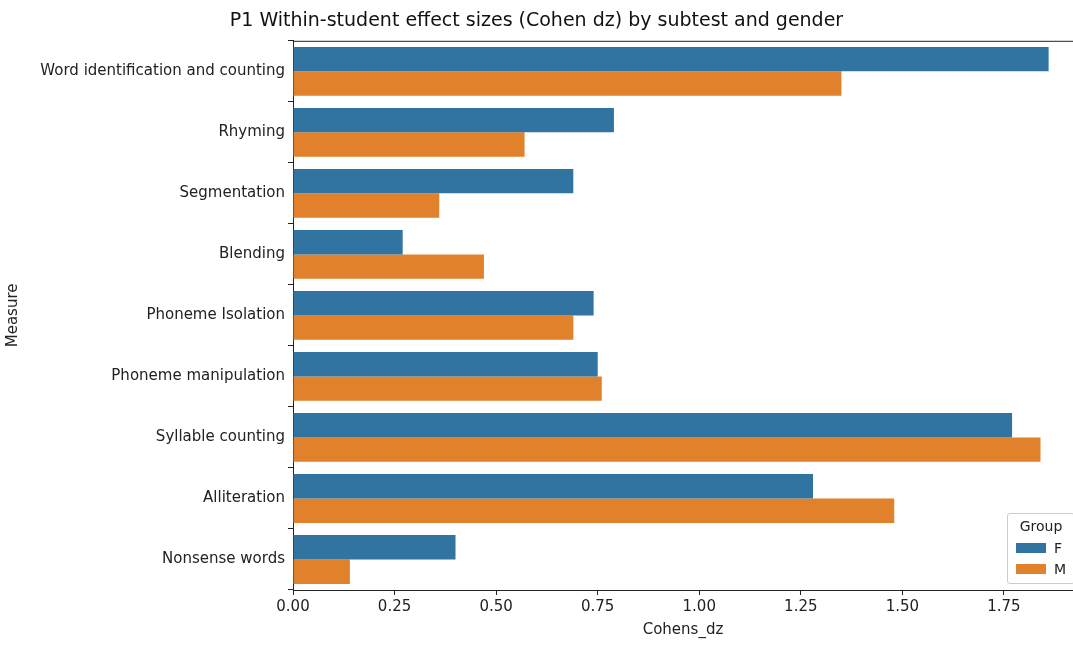 The width and height of the screenshot is (1073, 645). I want to click on y-tick-label: Syllable counting, so click(220, 436).